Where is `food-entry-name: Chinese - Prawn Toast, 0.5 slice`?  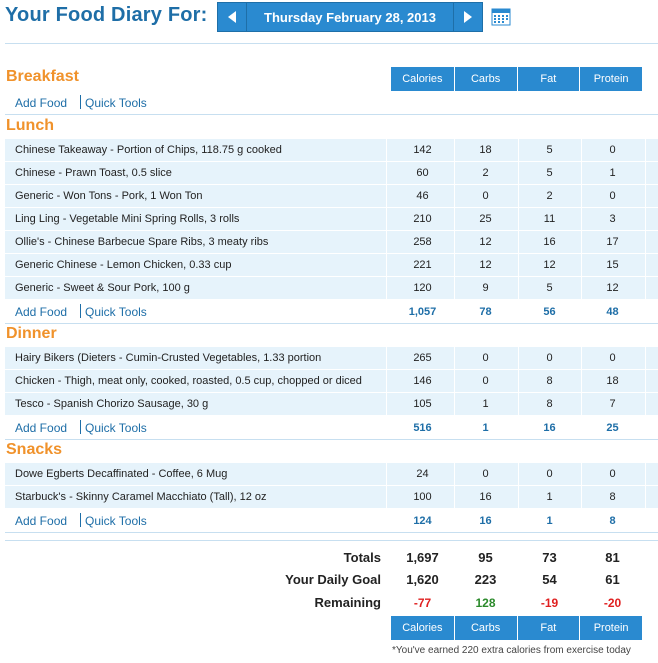 food-entry-name: Chinese - Prawn Toast, 0.5 slice is located at coordinates (93, 173).